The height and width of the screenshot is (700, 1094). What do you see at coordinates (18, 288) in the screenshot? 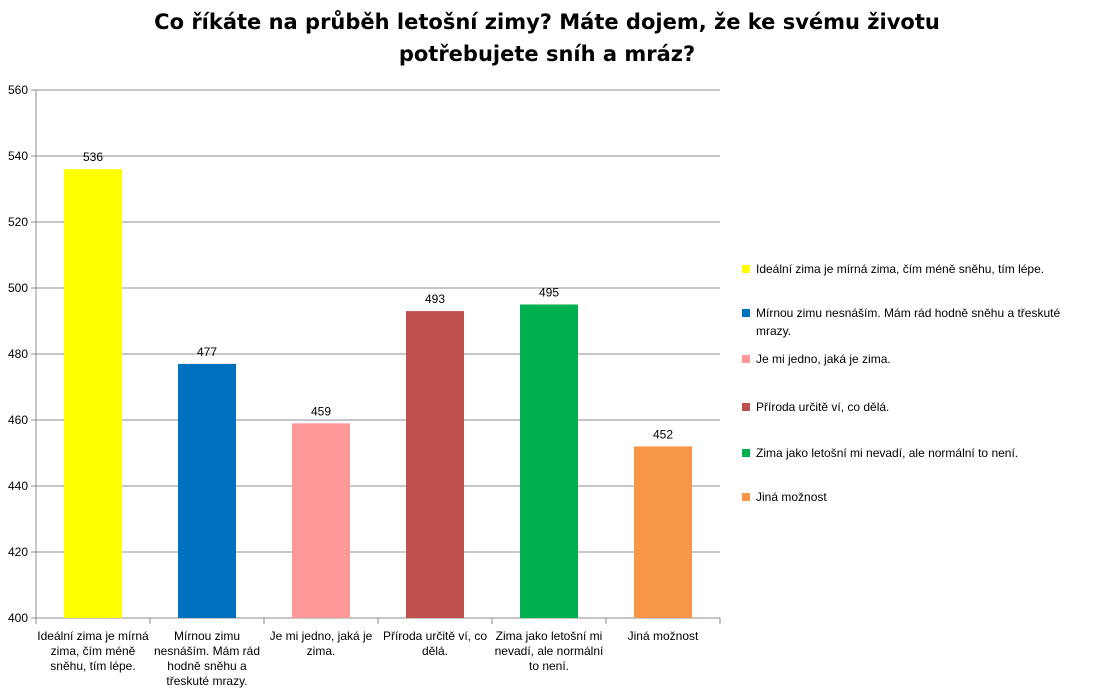
I see `y-tick-label: 500` at bounding box center [18, 288].